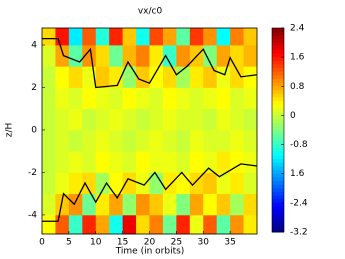 This screenshot has width=345, height=259. Describe the element at coordinates (293, 116) in the screenshot. I see `colorbar-tick-label: 0` at that location.